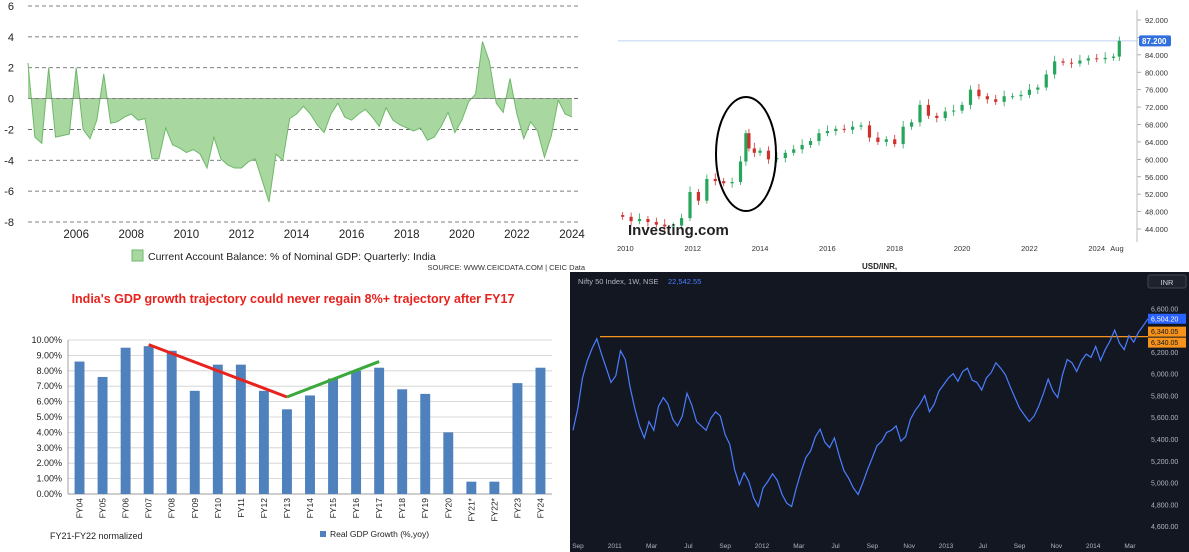 Image resolution: width=1189 pixels, height=552 pixels. Describe the element at coordinates (218, 508) in the screenshot. I see `x-tick-label: FY10` at that location.